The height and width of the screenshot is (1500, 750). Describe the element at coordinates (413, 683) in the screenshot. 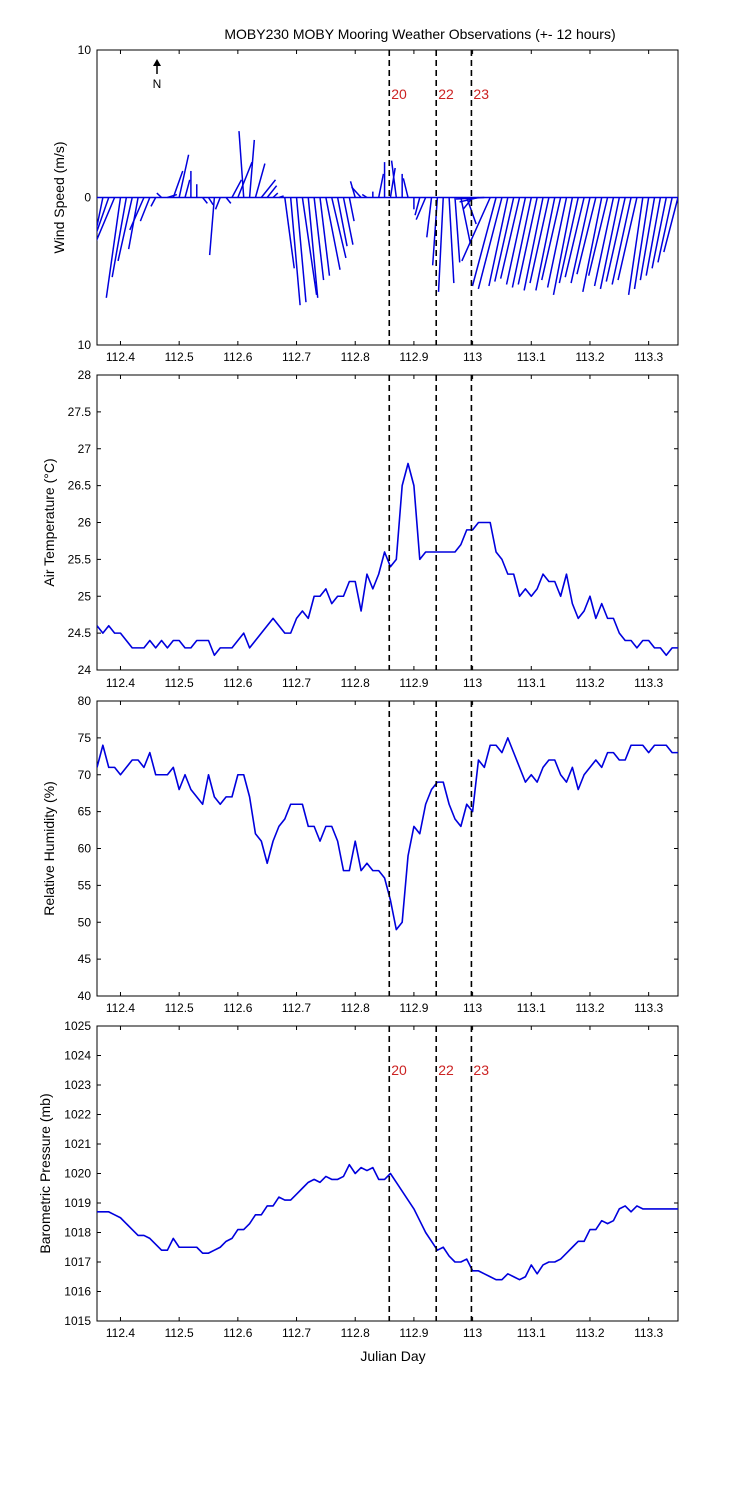

I see `x-tick-label: 112.9` at that location.